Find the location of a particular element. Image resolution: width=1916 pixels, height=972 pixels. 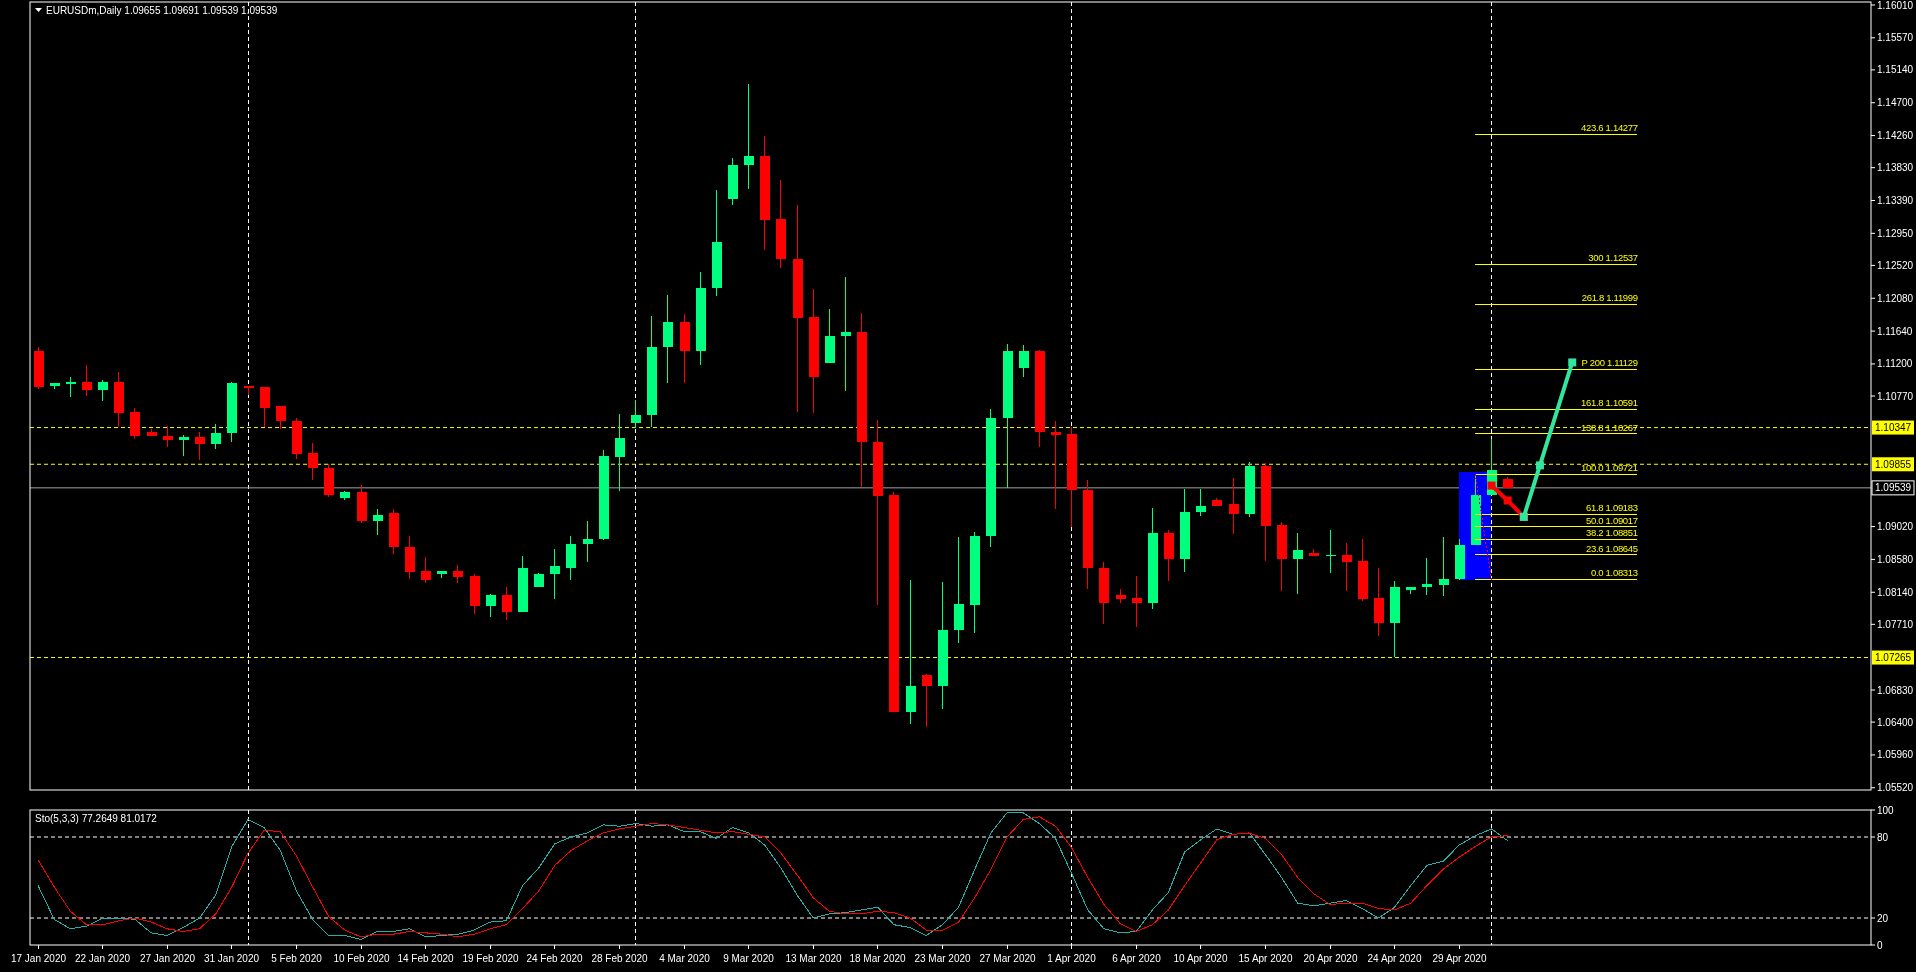

series-label: 23.6 1.08645 is located at coordinates (1611, 548).